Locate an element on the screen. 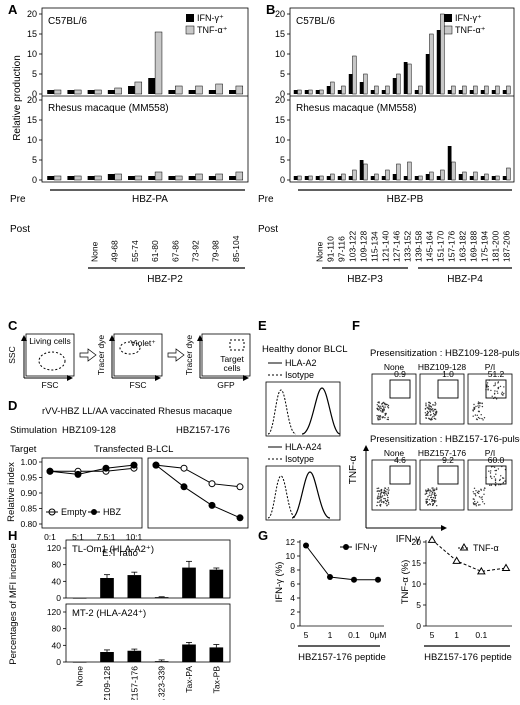 The height and width of the screenshot is (705, 520). panel-a-post-tick: 85-104 is located at coordinates (236, 248).